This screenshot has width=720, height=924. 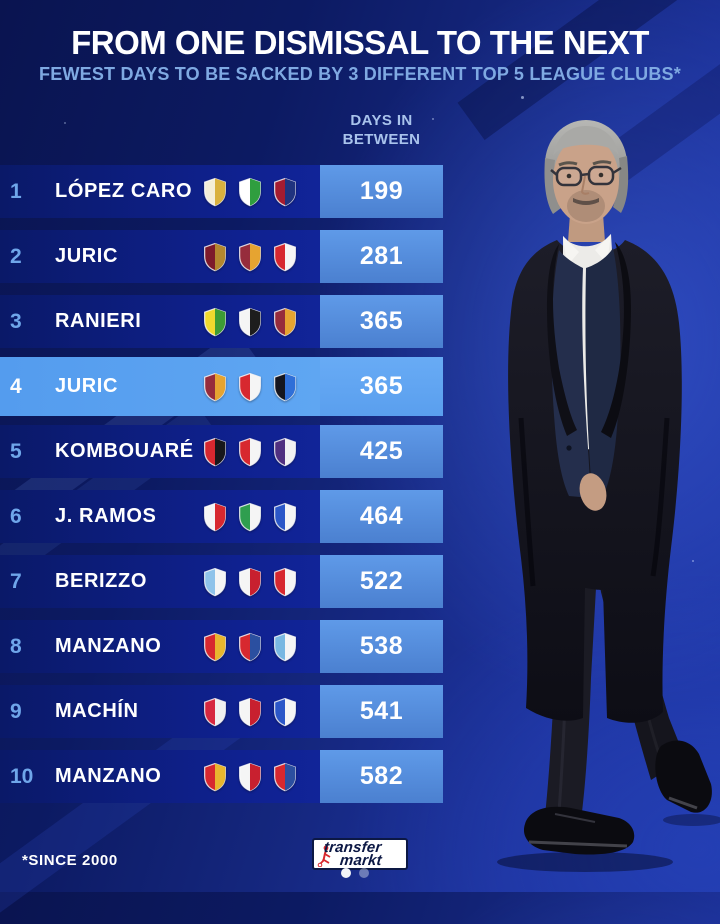 I want to click on rank-label: 8, so click(x=16, y=646).